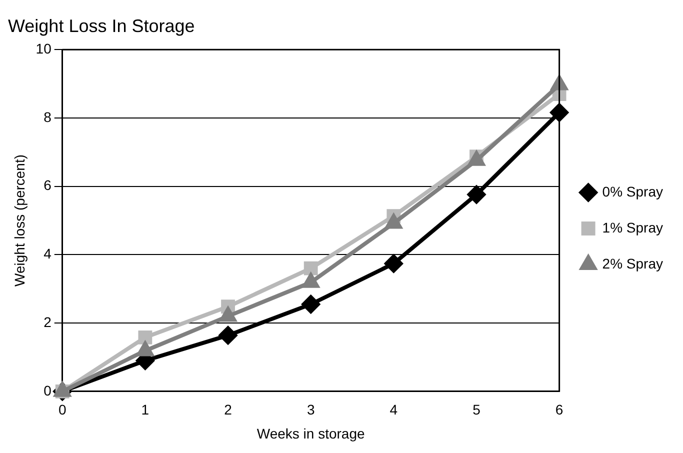  Describe the element at coordinates (48, 116) in the screenshot. I see `y-tick-label: 8` at that location.